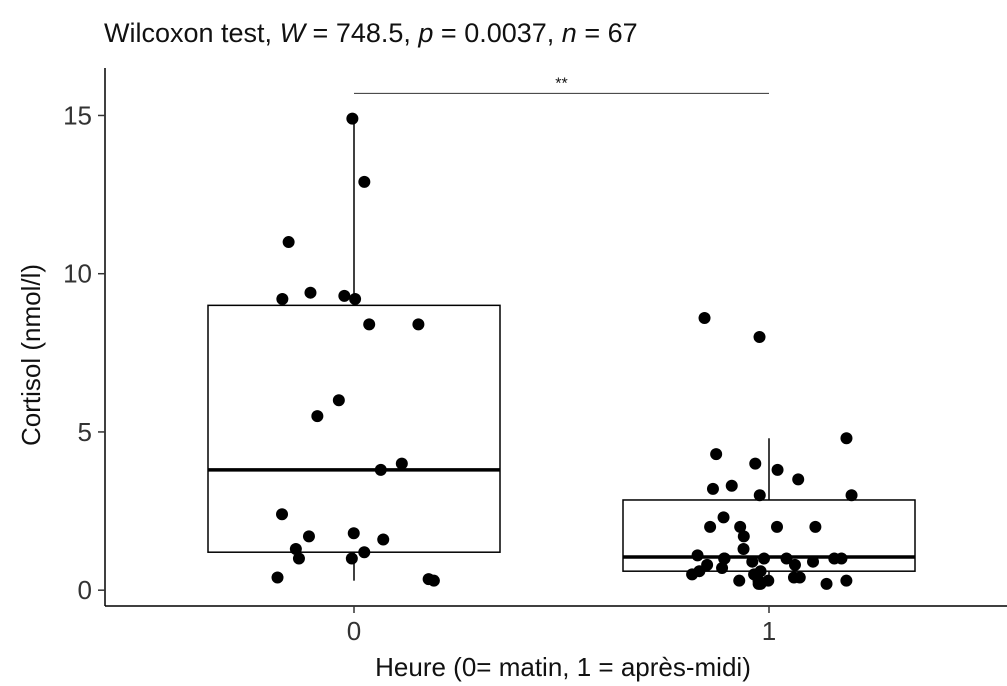 The height and width of the screenshot is (686, 1007). Describe the element at coordinates (354, 428) in the screenshot. I see `box-body` at that location.